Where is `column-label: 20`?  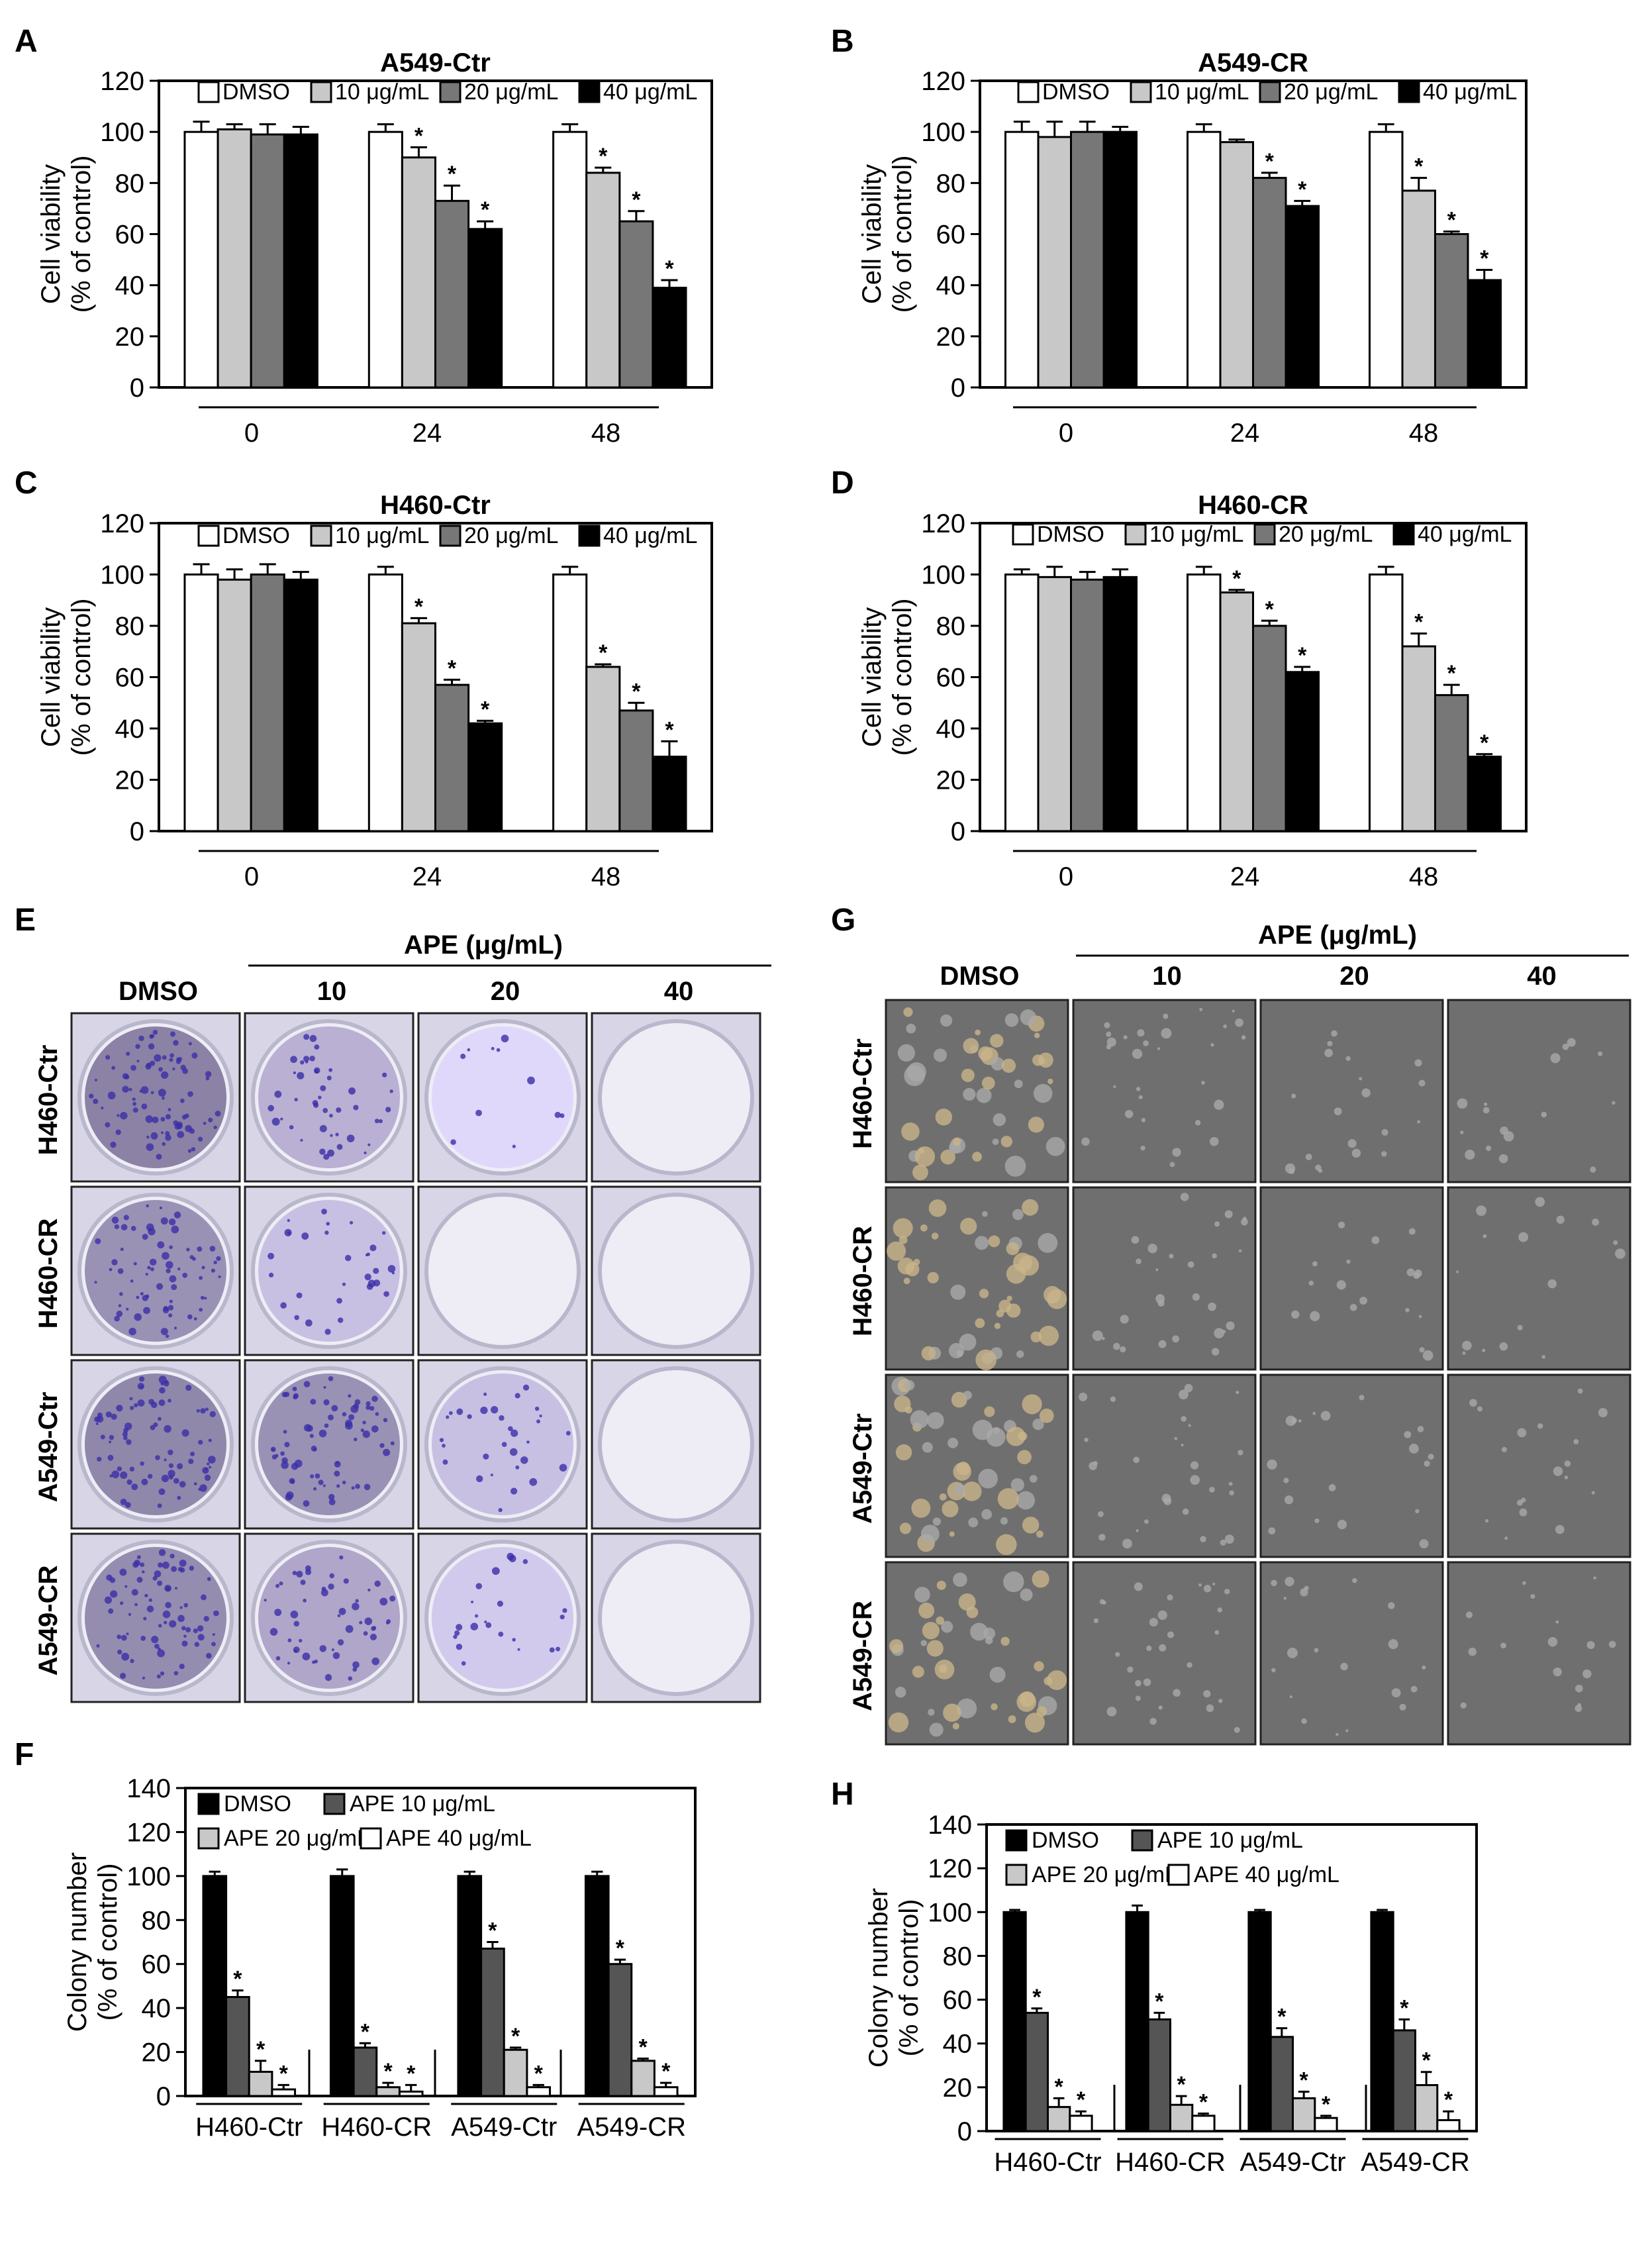 column-label: 20 is located at coordinates (1354, 976).